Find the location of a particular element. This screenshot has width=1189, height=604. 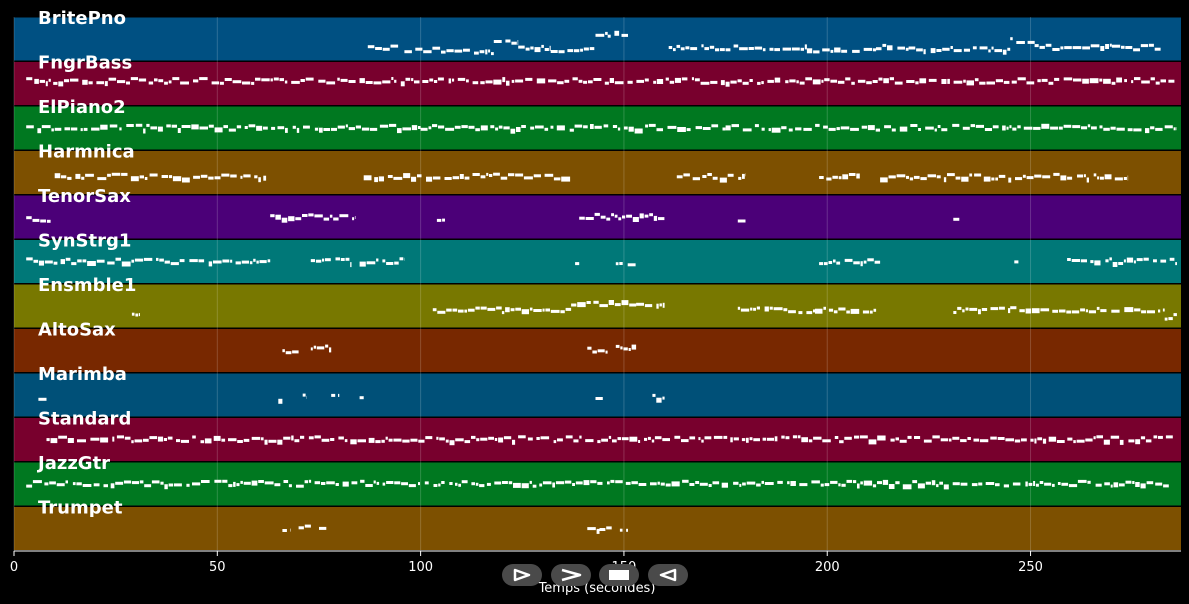

track-band-trumpet is located at coordinates (597, 528).